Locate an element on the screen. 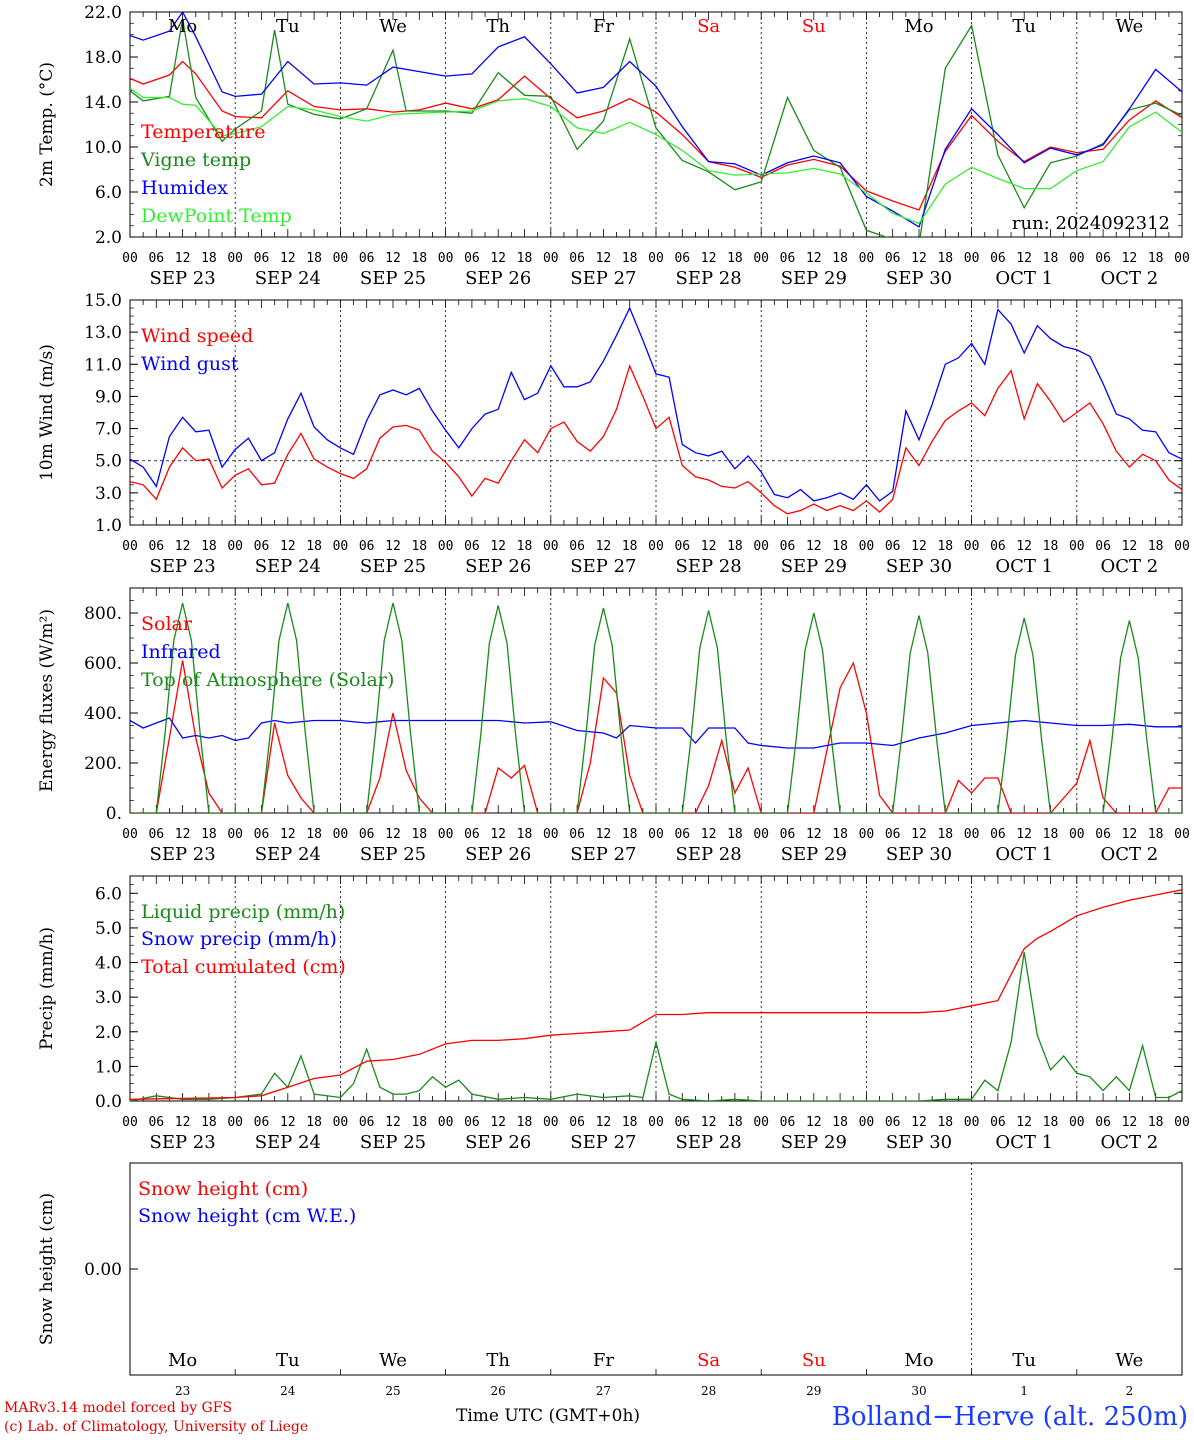 The width and height of the screenshot is (1194, 1440). run-annotation: run: 2024092312 is located at coordinates (1091, 223).